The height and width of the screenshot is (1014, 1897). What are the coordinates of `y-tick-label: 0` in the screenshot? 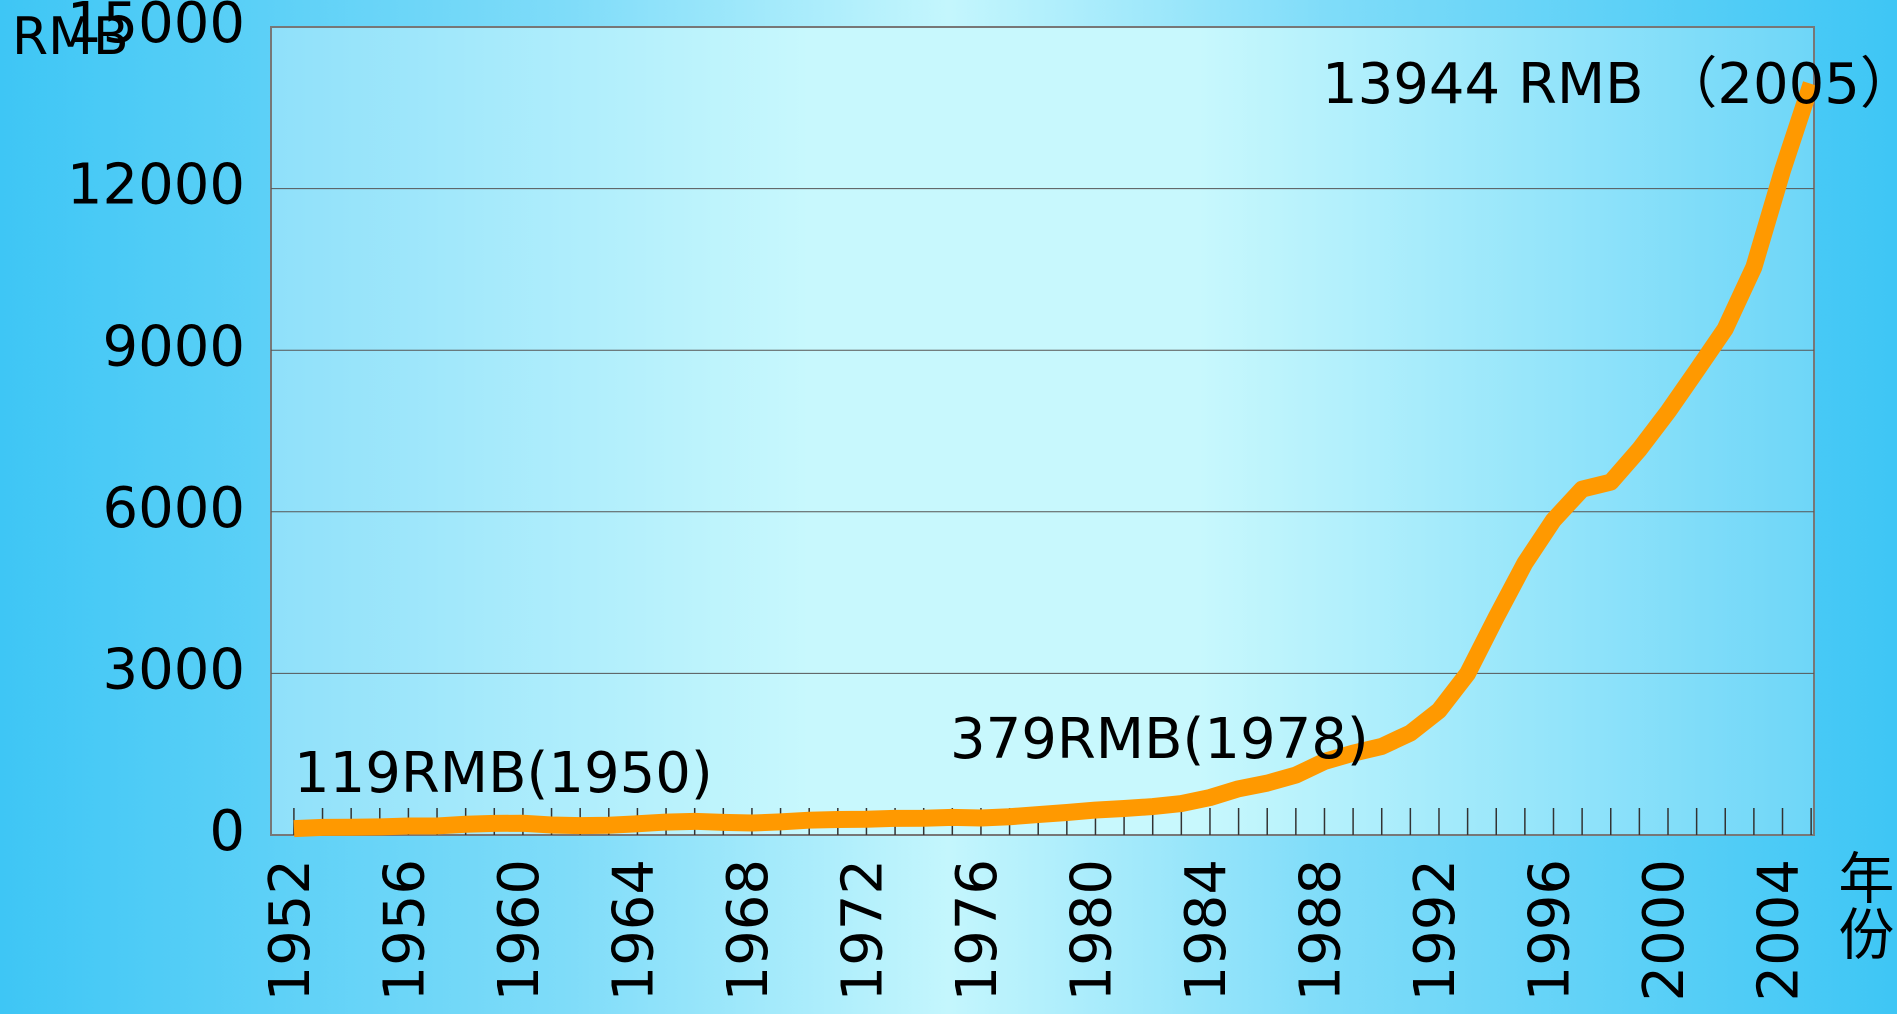 It's located at (227, 831).